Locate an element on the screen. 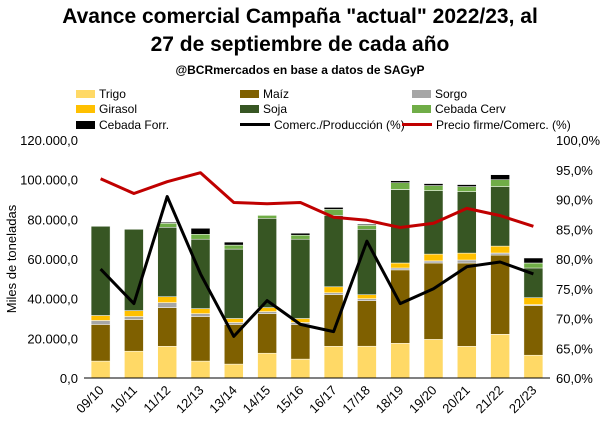 This screenshot has width=600, height=435. y-left-tick-label: 20.000,0 is located at coordinates (52, 338).